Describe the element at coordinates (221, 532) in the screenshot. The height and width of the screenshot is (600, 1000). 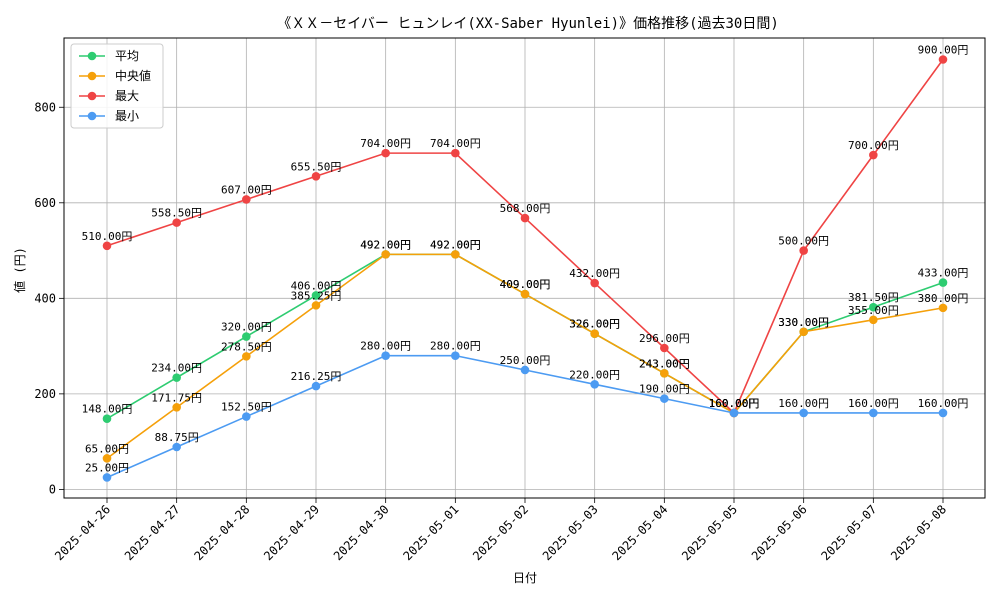
I see `x-tick-label: 2025-04-28` at that location.